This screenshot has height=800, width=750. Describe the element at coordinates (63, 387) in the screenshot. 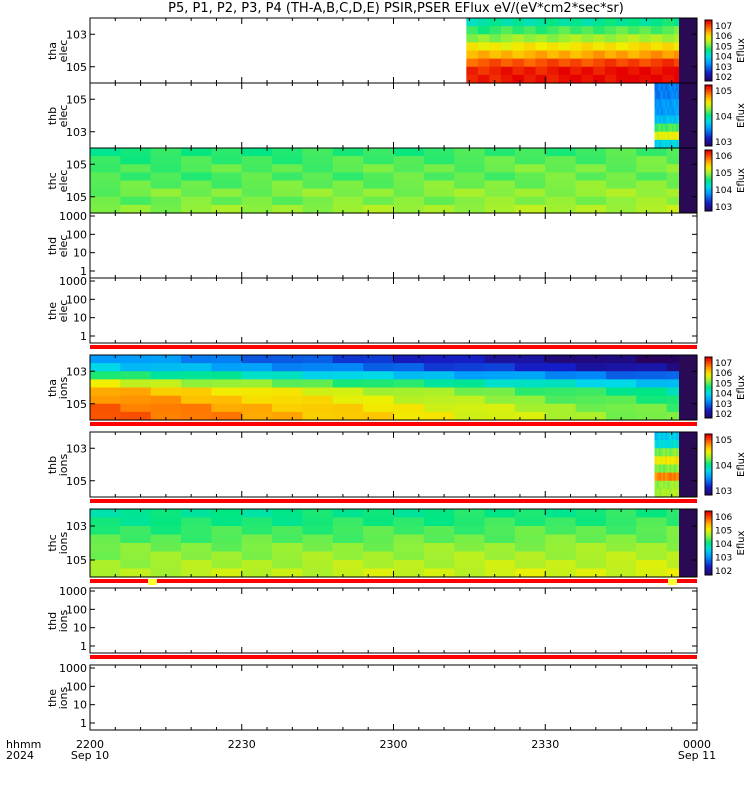

I see `ylabel-line: ions` at that location.